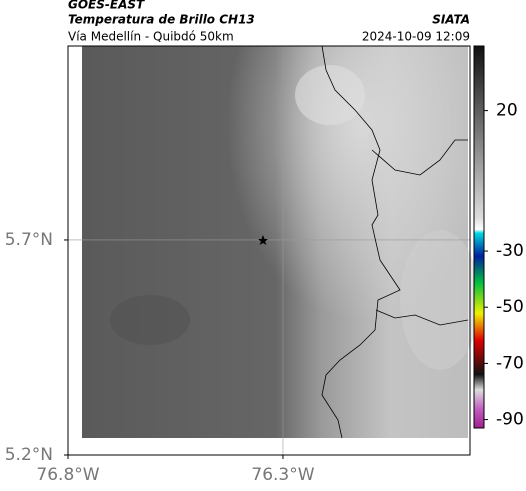  Describe the element at coordinates (510, 251) in the screenshot. I see `colorbar-tick-label: -30` at that location.